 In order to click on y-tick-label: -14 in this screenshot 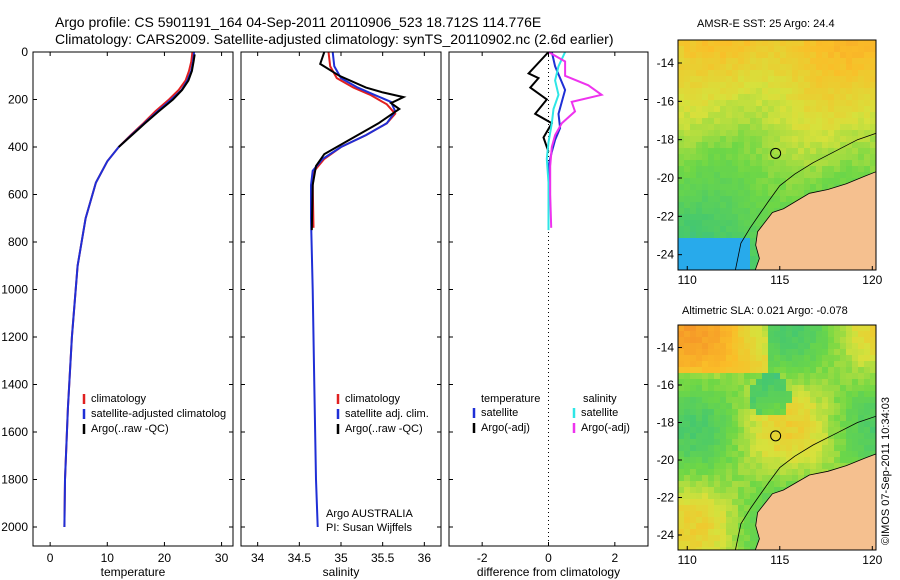, I will do `click(666, 63)`.